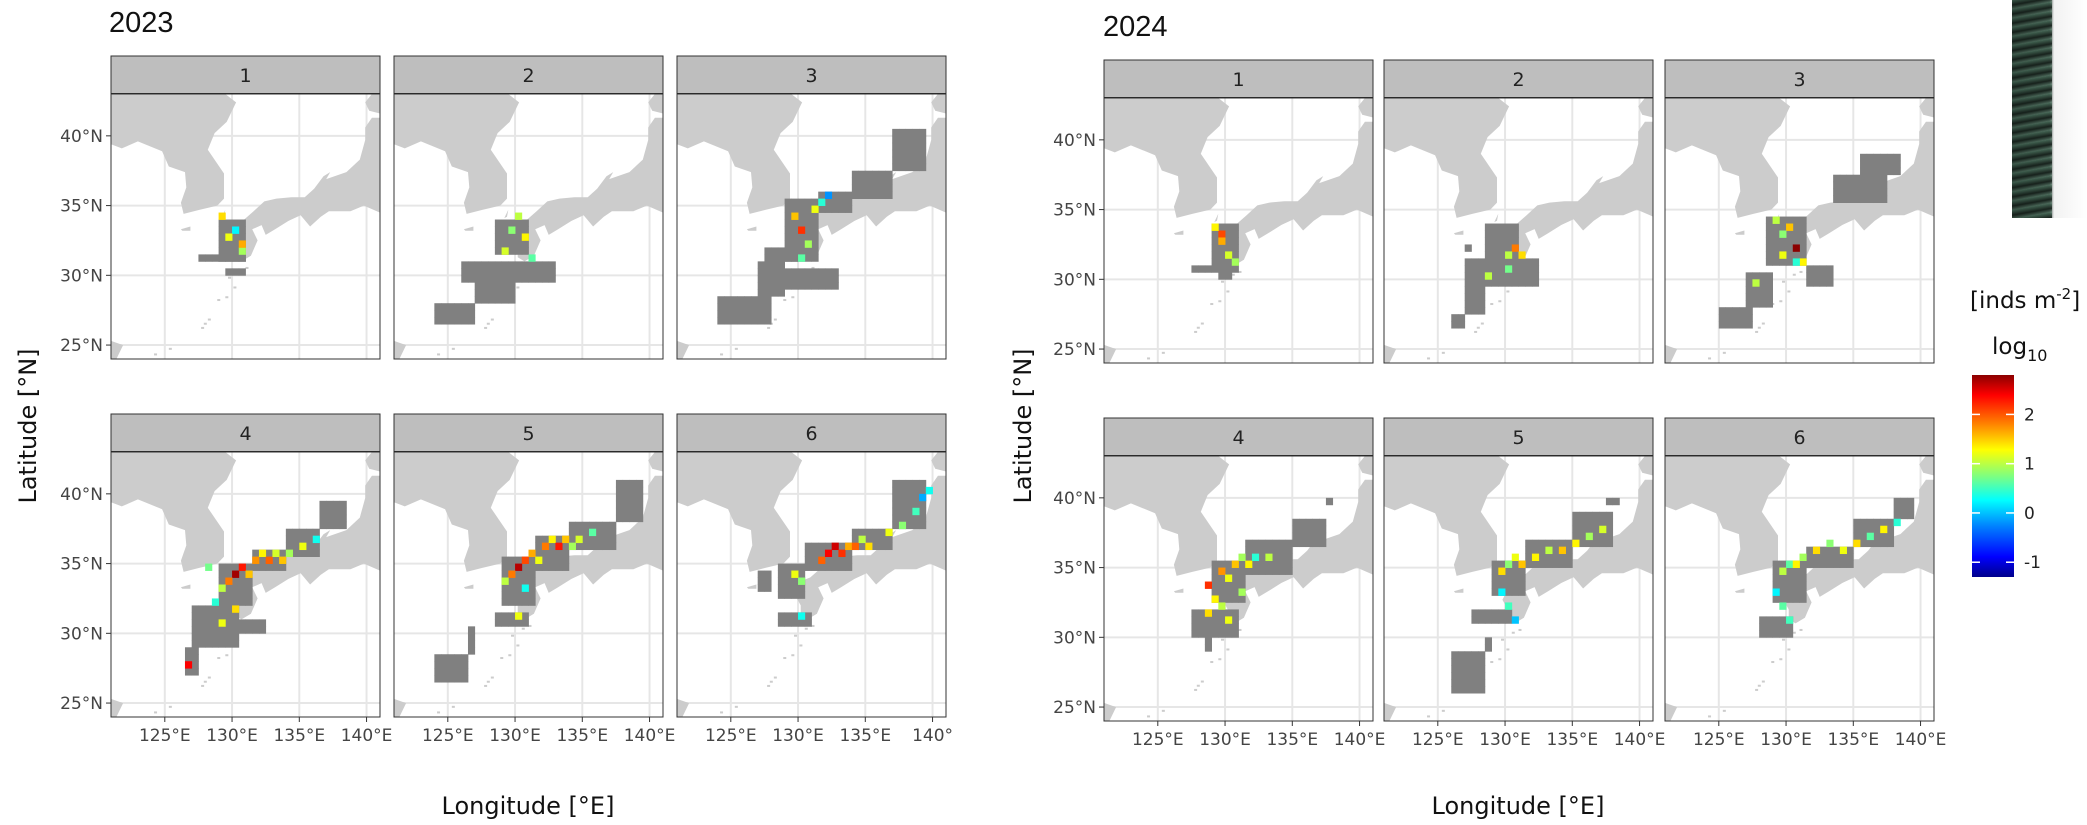 The width and height of the screenshot is (2087, 825). Describe the element at coordinates (1799, 230) in the screenshot. I see `facet-border` at that location.